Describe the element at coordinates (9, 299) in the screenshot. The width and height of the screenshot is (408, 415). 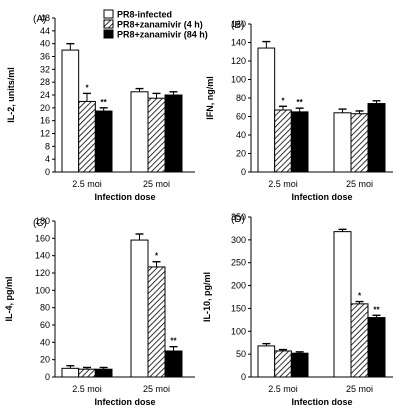
I see `y-axis-label: IL-4, pg/ml` at that location.